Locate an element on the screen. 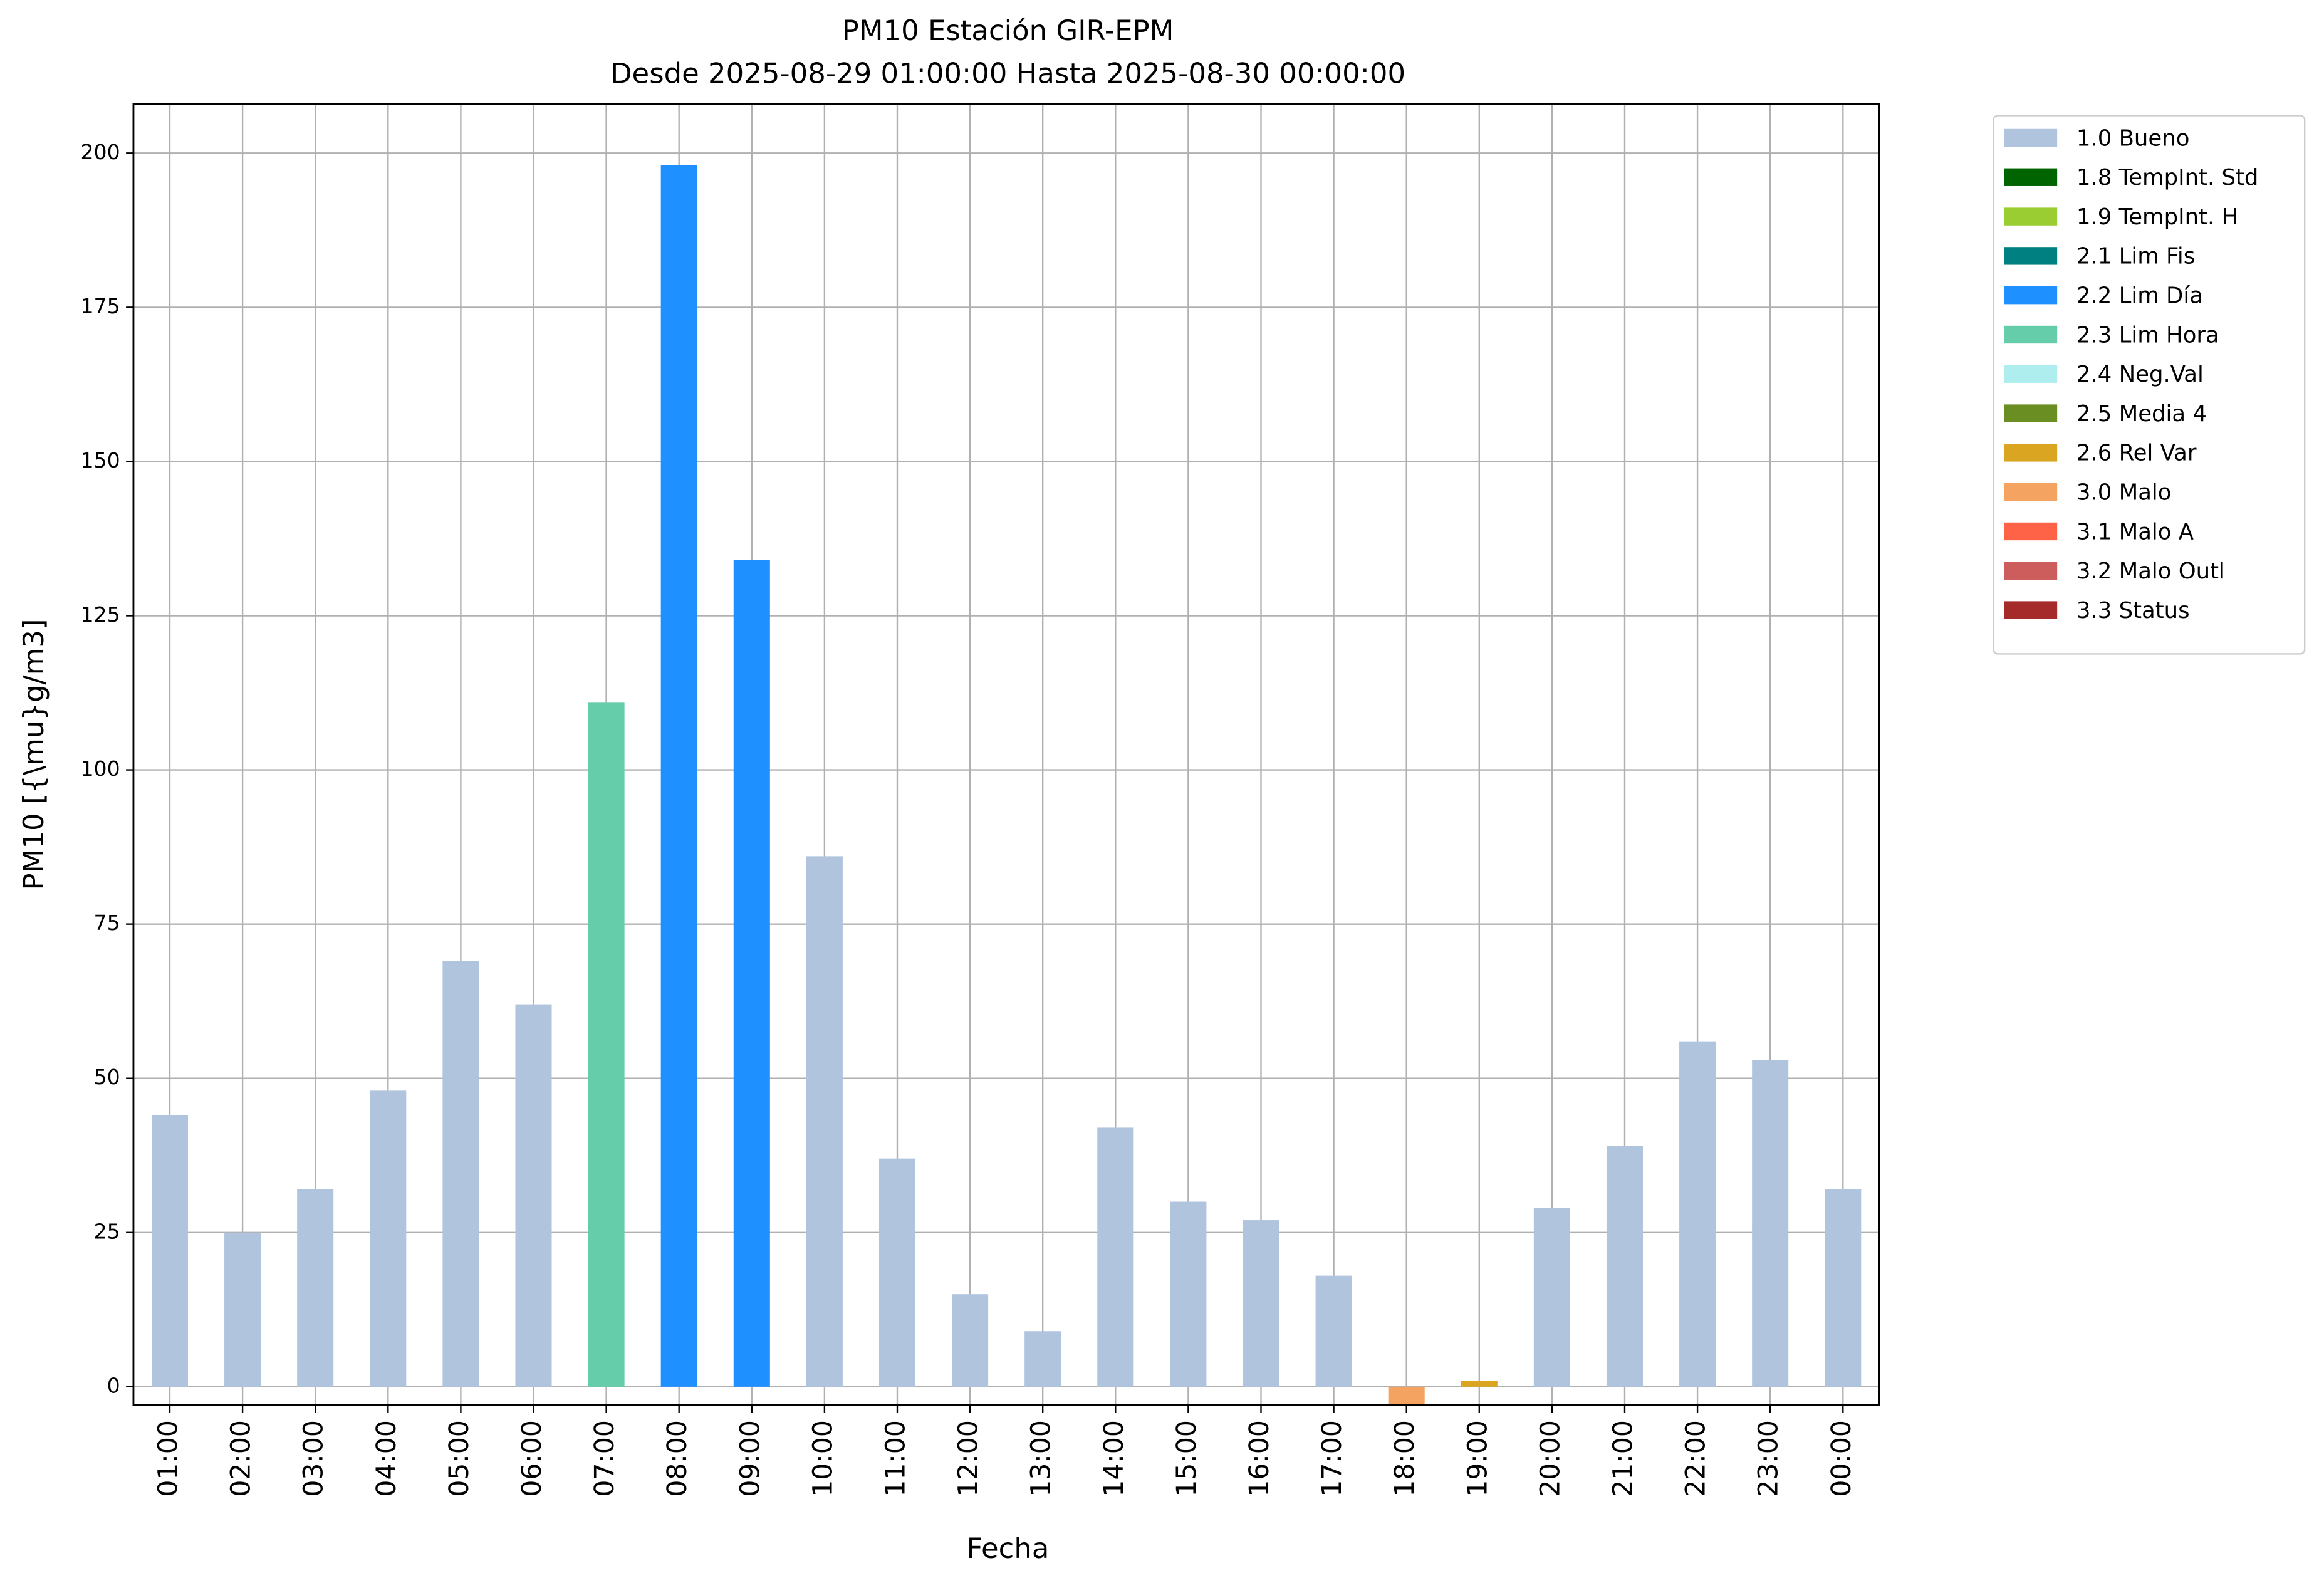  x-tick-label: 07:00 is located at coordinates (604, 1458).